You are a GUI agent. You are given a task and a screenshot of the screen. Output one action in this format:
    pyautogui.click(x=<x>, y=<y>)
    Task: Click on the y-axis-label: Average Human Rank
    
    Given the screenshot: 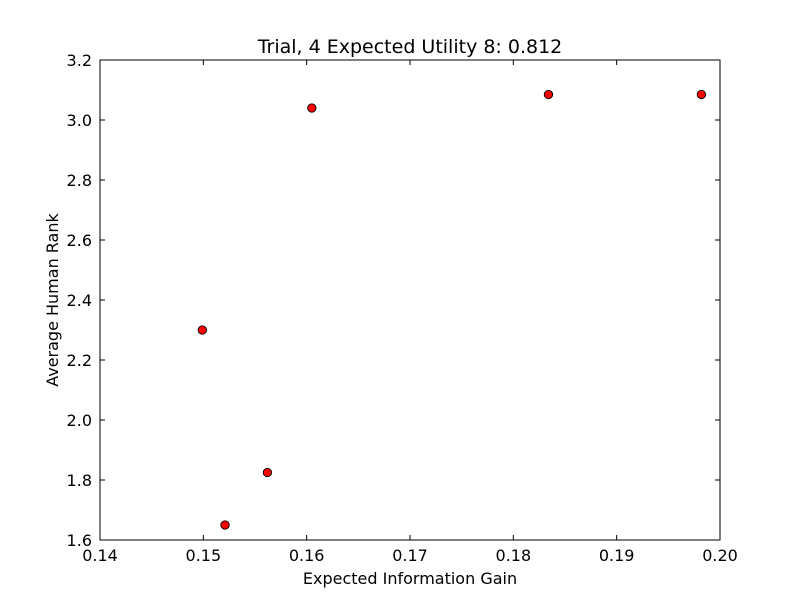 What is the action you would take?
    pyautogui.click(x=52, y=299)
    